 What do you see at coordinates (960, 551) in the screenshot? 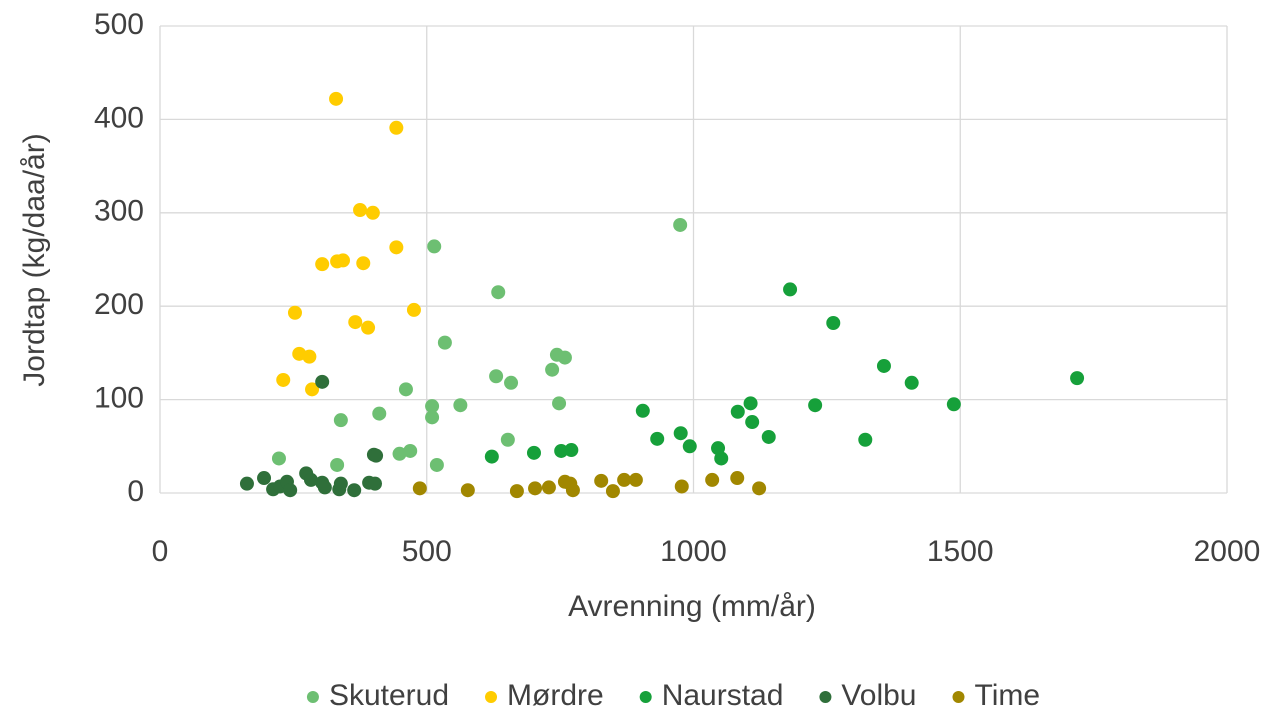
I see `x-tick-label: 1500` at bounding box center [960, 551].